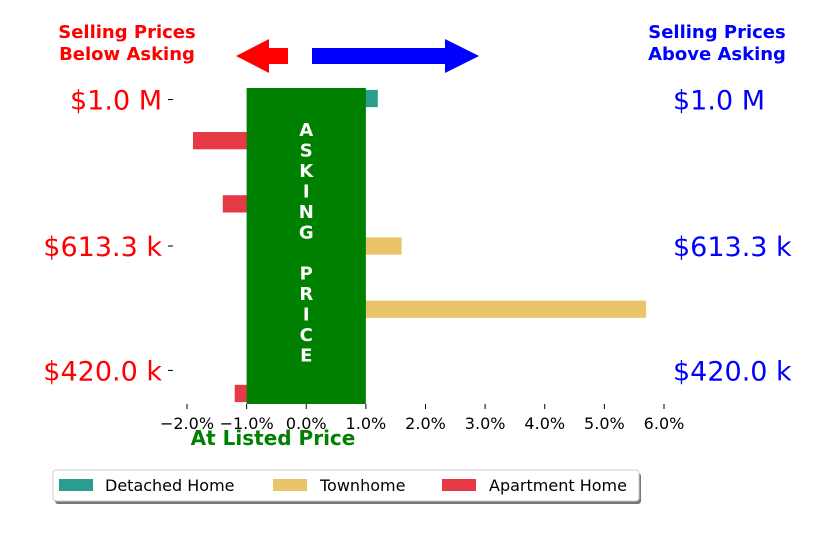 The height and width of the screenshot is (541, 834). What do you see at coordinates (187, 423) in the screenshot?
I see `x-tick-label: −2.0%` at bounding box center [187, 423].